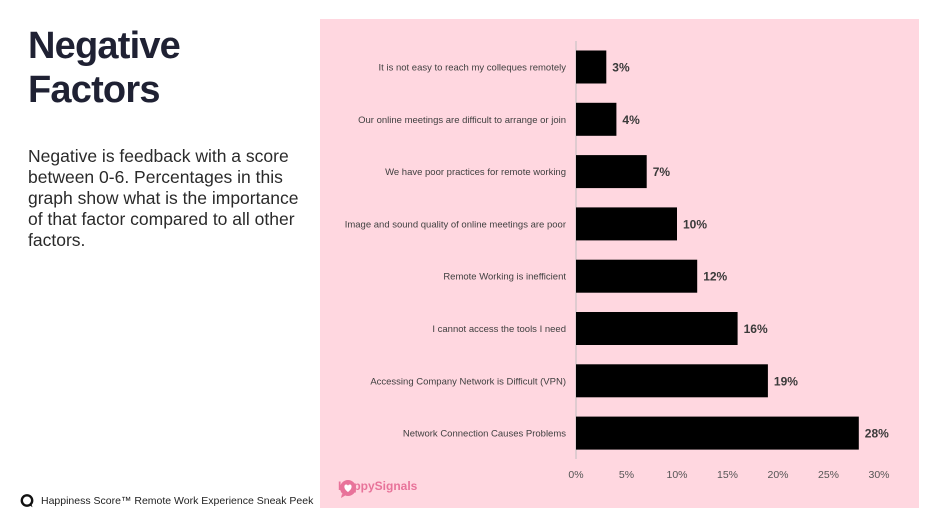  I want to click on x-tick-label: 25%, so click(828, 475).